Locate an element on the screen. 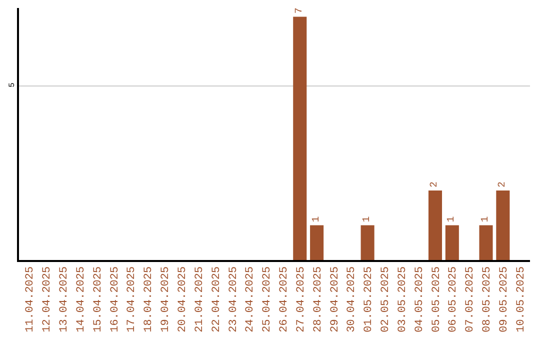 Image resolution: width=540 pixels, height=340 pixels. x-tick-label: 15.04.2025 is located at coordinates (98, 299).